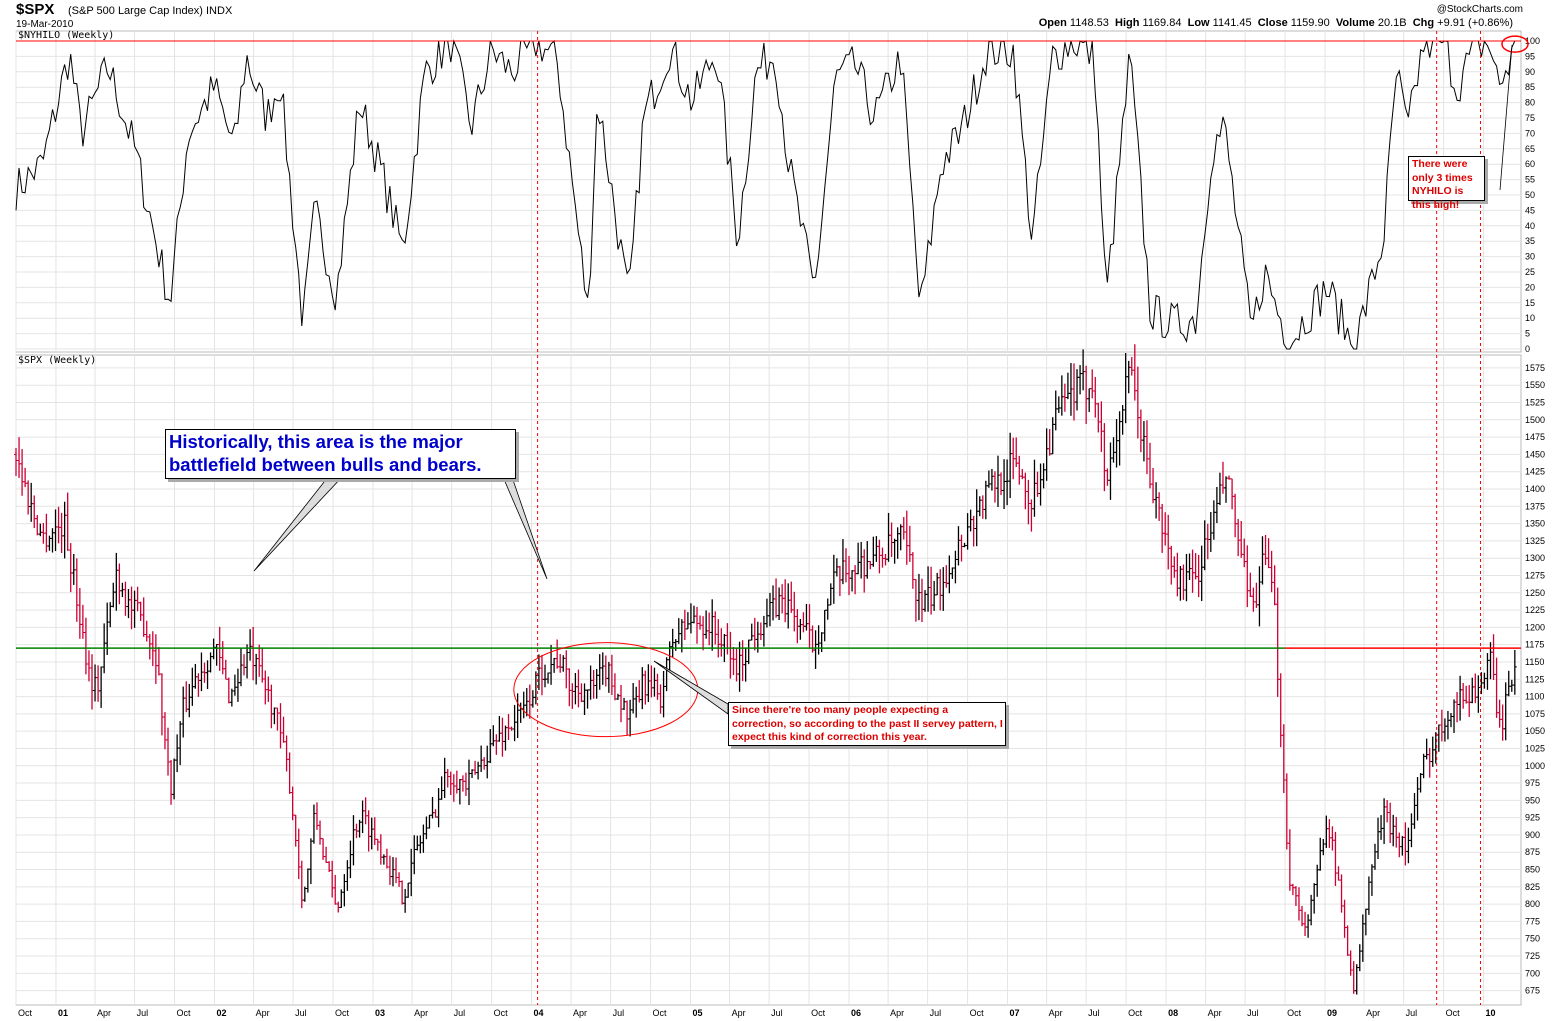  I want to click on symbol-name: (S&P 500 Large Cap Index) INDX, so click(150, 11).